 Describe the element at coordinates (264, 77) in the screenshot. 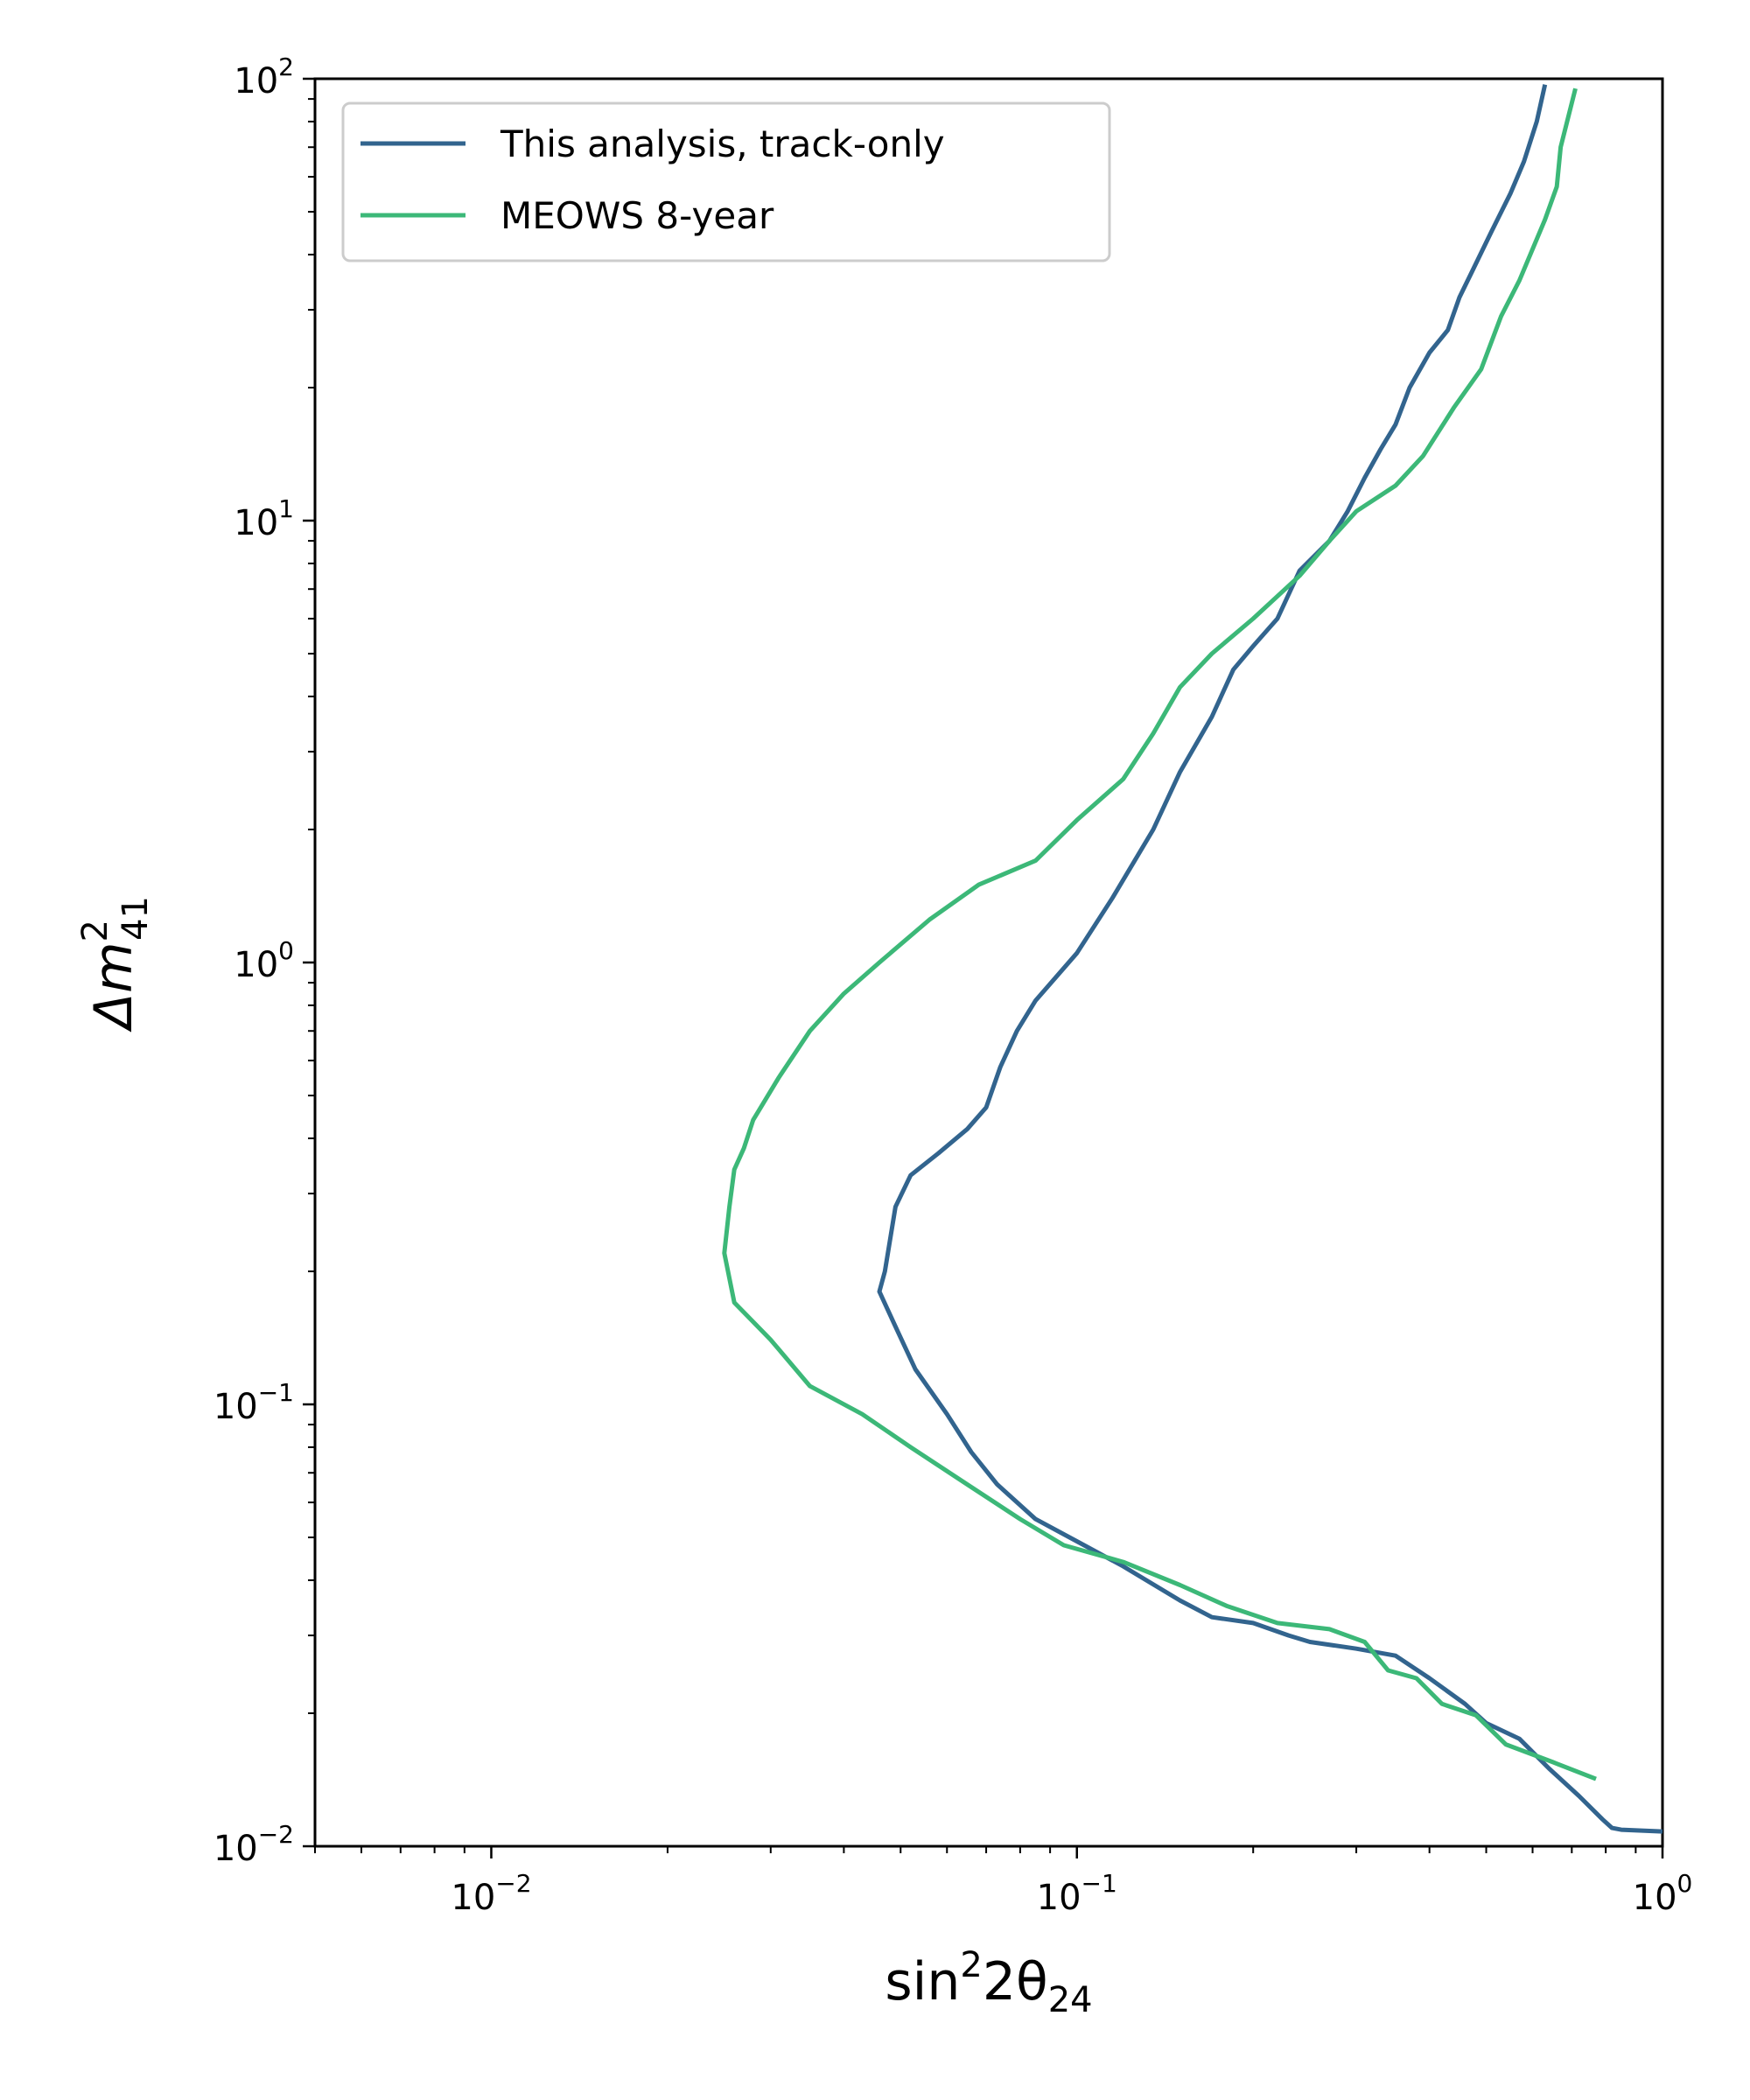

I see `y-tick-label: 10²` at that location.